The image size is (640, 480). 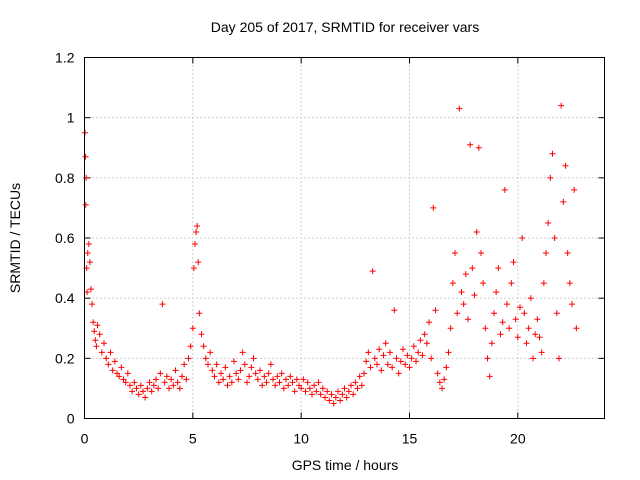 What do you see at coordinates (65, 358) in the screenshot?
I see `y-tick-label: 0.2` at bounding box center [65, 358].